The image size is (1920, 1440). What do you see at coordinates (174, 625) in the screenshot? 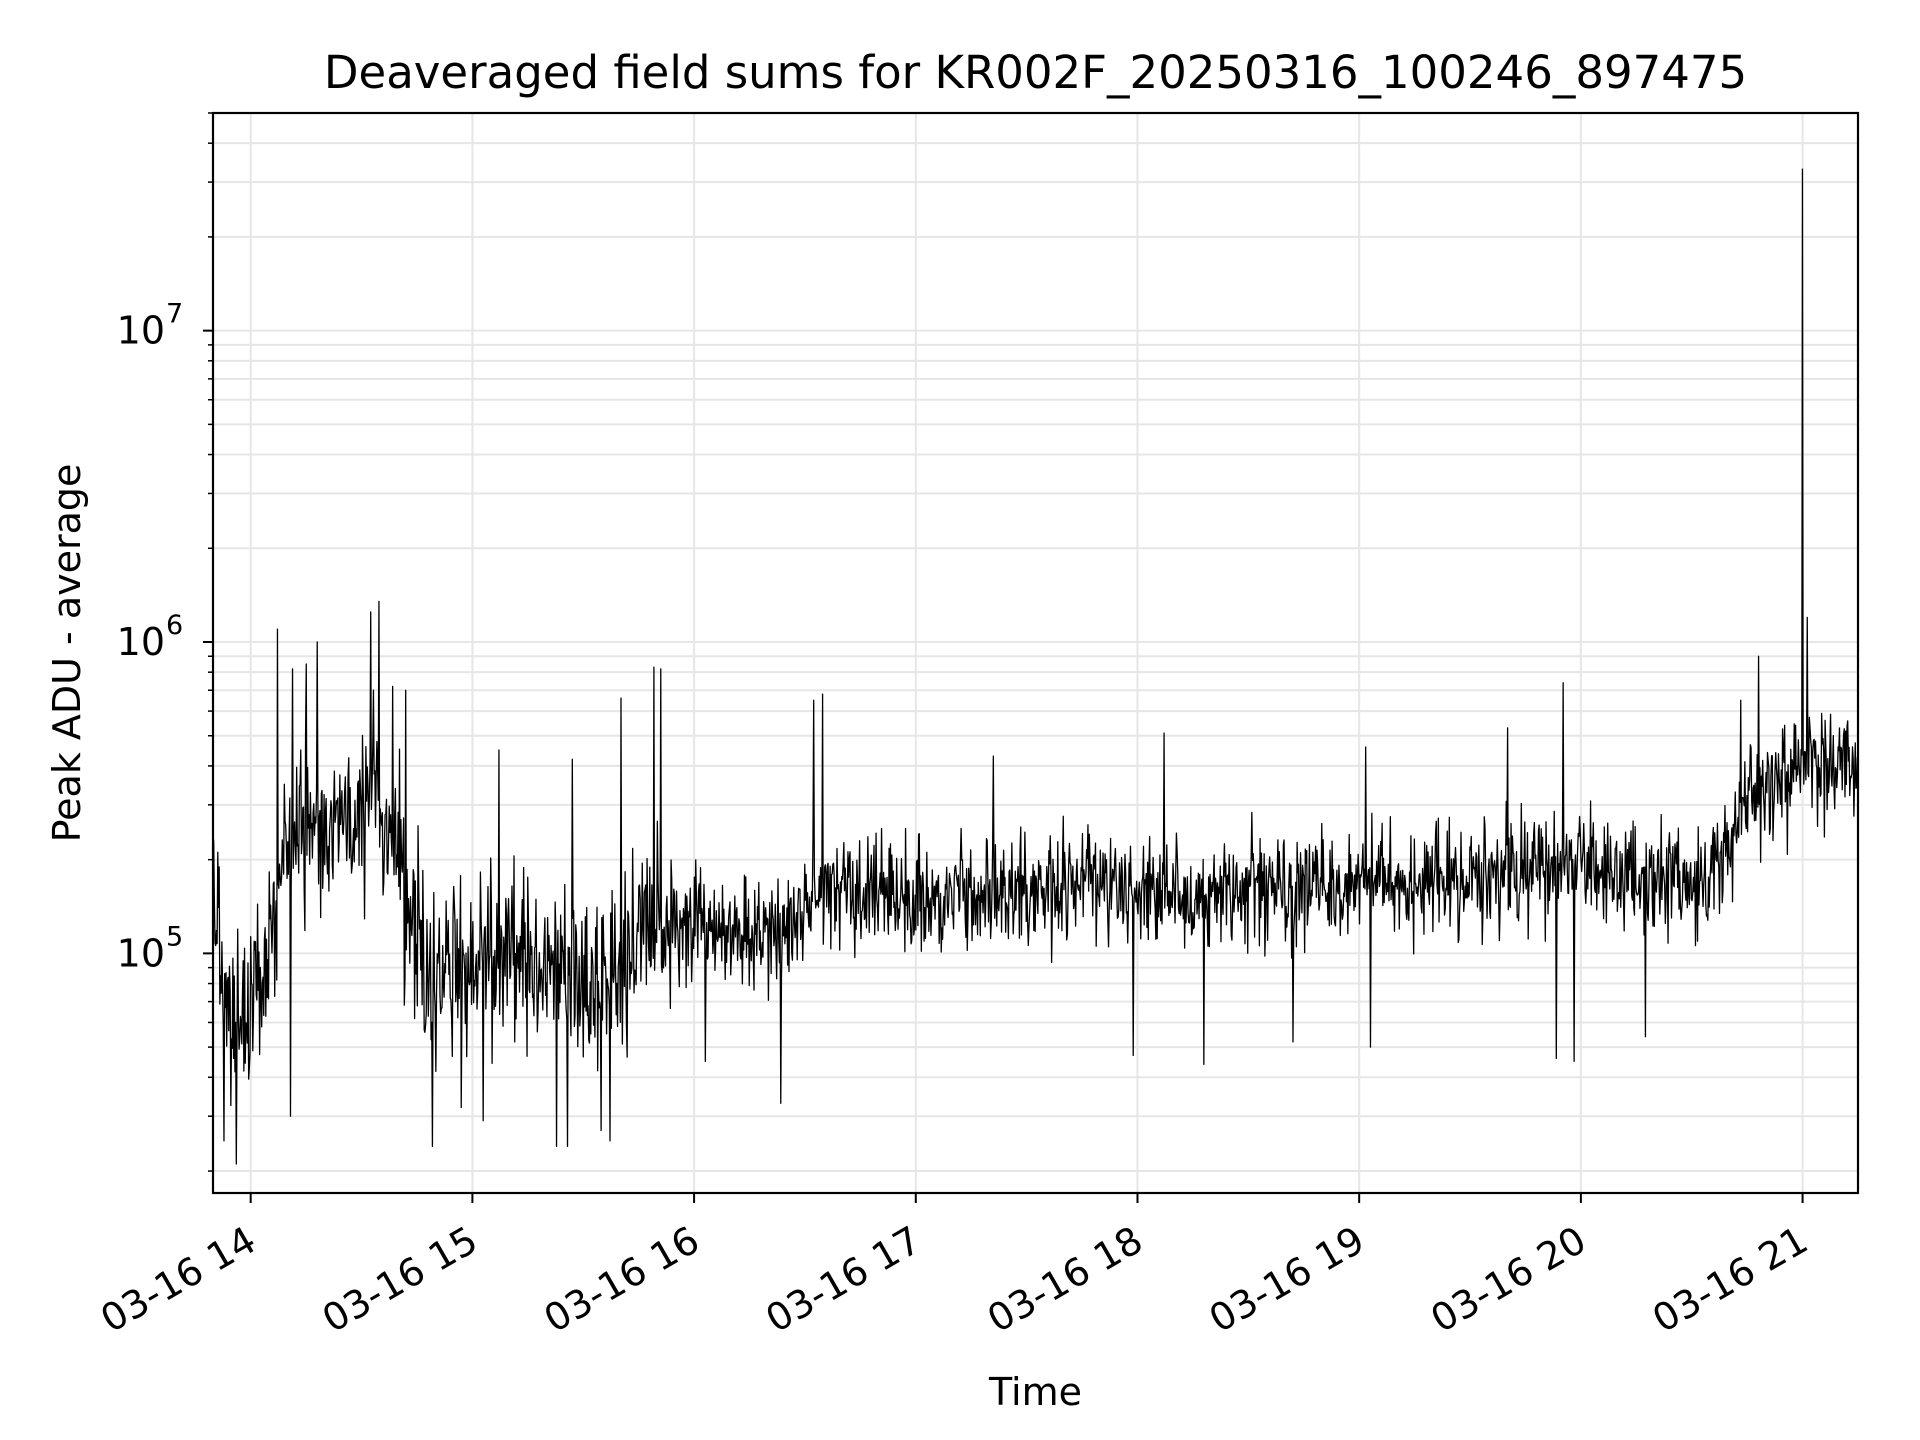
I see `y-tick-exponent: 6` at bounding box center [174, 625].